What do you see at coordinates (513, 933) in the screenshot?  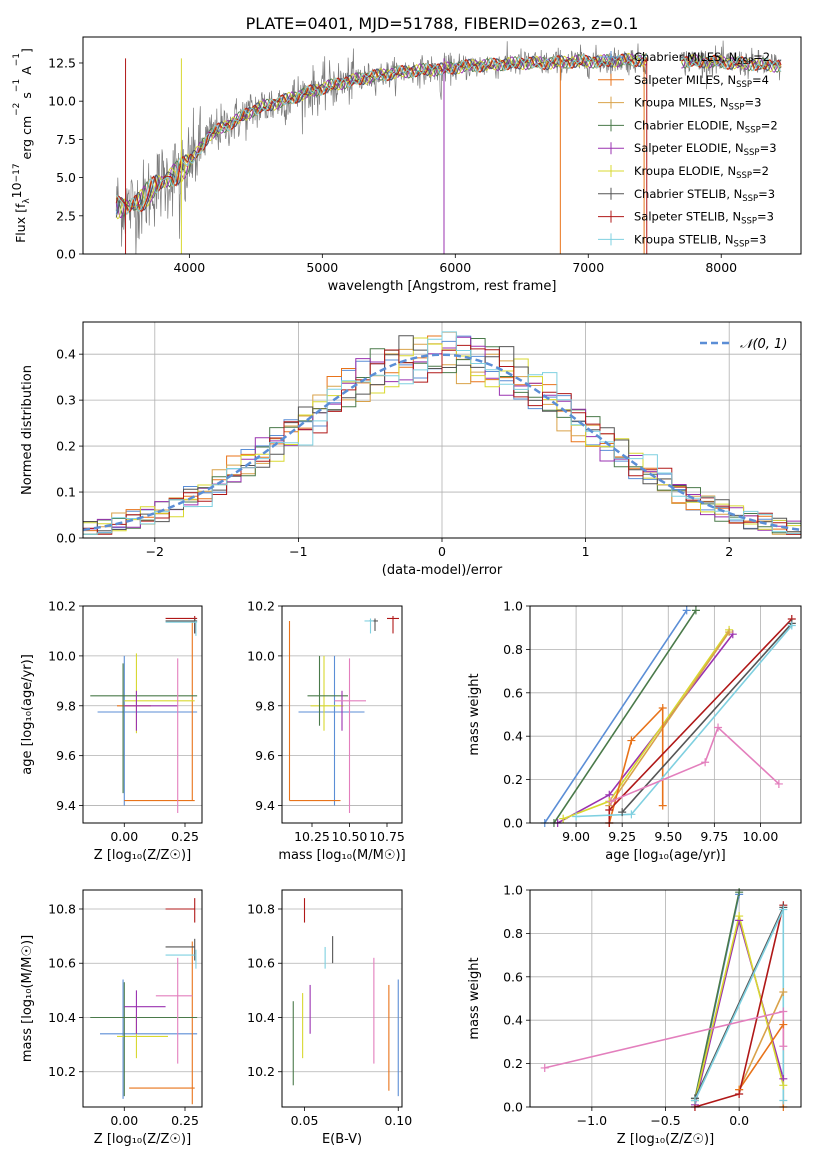 I see `y-tick-label: 0.8` at bounding box center [513, 933].